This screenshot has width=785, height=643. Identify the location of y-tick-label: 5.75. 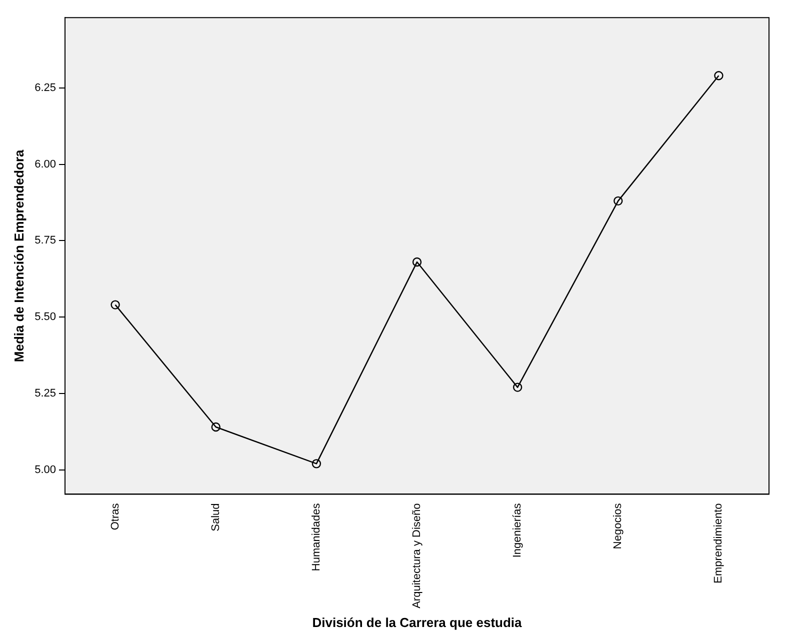
(45, 240).